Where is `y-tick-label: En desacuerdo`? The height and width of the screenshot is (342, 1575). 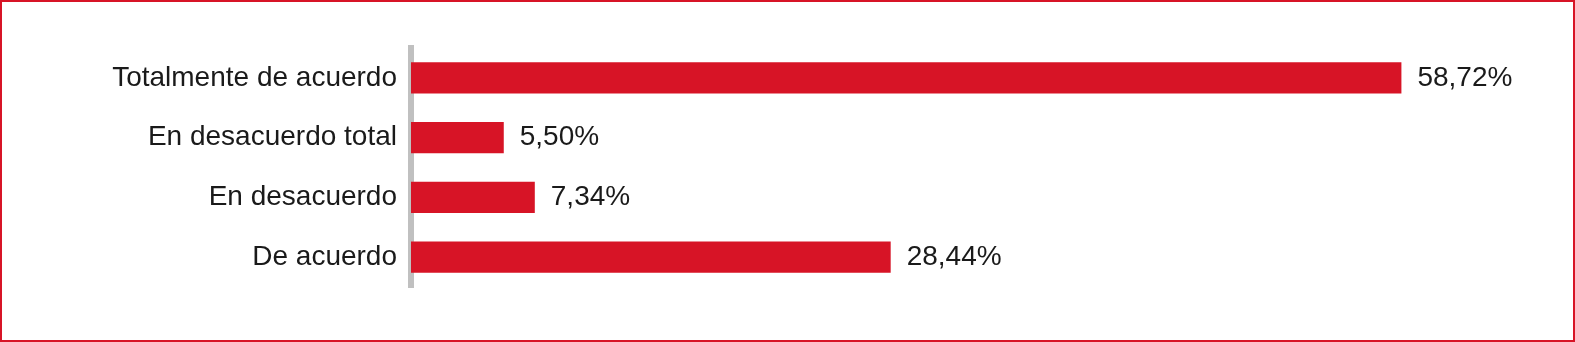 y-tick-label: En desacuerdo is located at coordinates (302, 196).